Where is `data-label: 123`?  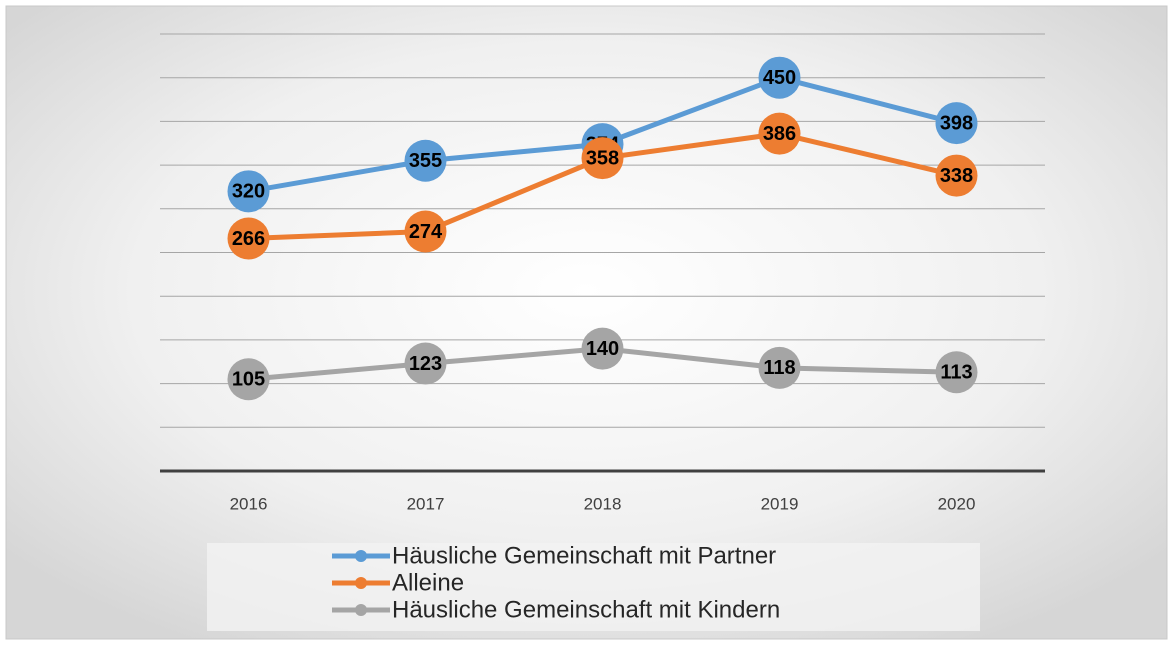
data-label: 123 is located at coordinates (425, 364).